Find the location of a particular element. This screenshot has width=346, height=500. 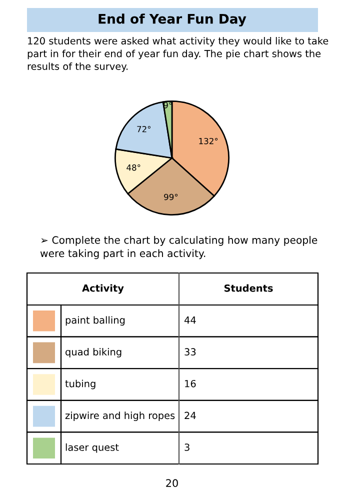

text: 3 is located at coordinates (187, 447).